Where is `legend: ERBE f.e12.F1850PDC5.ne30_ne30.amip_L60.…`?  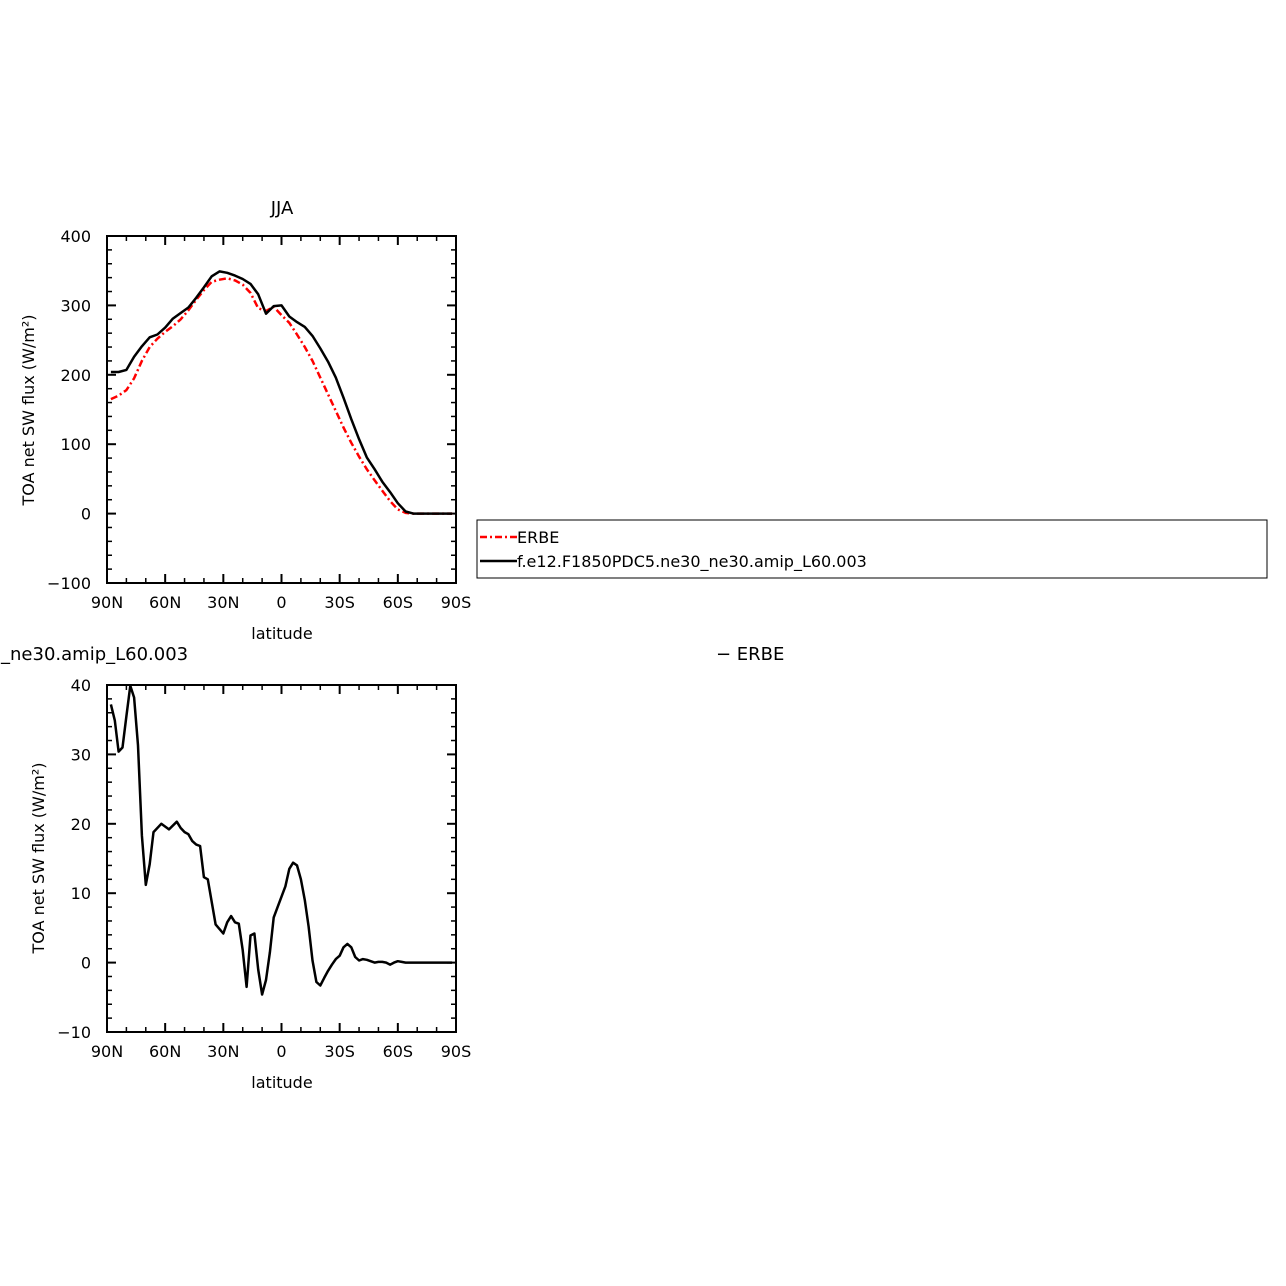 legend: ERBE f.e12.F1850PDC5.ne30_ne30.amip_L60.… is located at coordinates (872, 549).